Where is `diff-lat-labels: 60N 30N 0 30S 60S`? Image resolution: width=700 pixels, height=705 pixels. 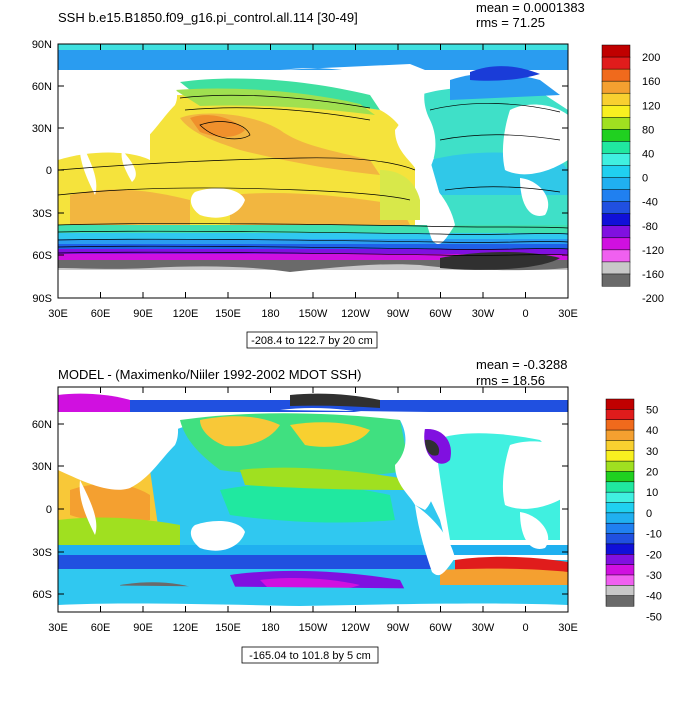 diff-lat-labels: 60N 30N 0 30S 60S is located at coordinates (42, 510).